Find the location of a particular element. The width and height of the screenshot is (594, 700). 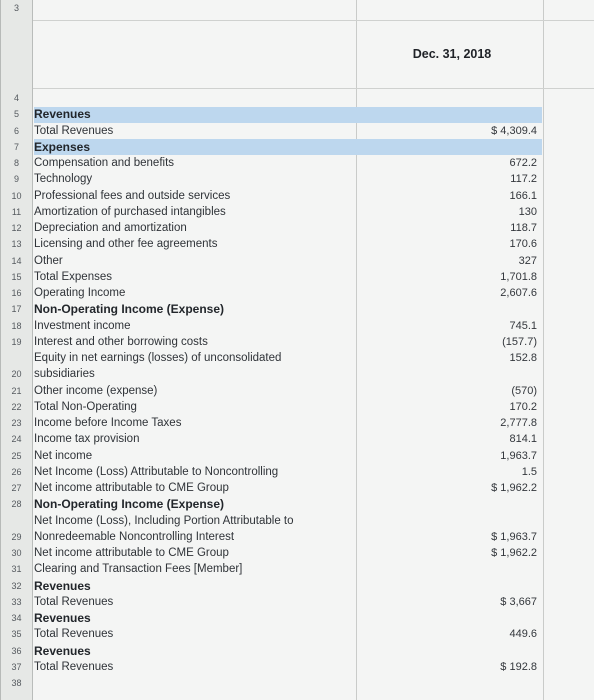

row-number: 10 is located at coordinates (16, 196).